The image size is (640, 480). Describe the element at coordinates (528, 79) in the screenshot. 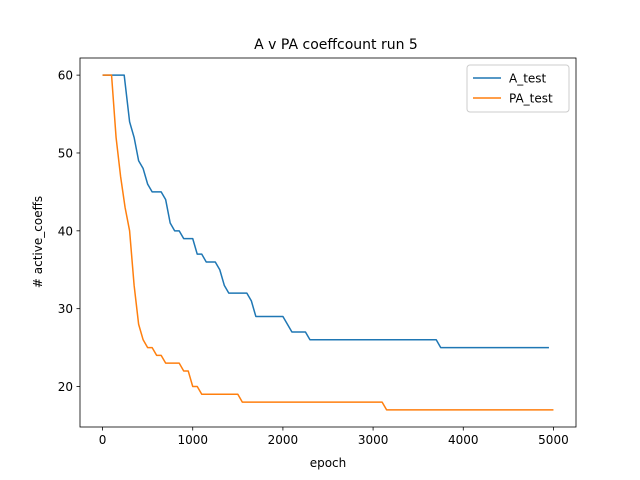

I see `legend-label-0: A_test` at that location.